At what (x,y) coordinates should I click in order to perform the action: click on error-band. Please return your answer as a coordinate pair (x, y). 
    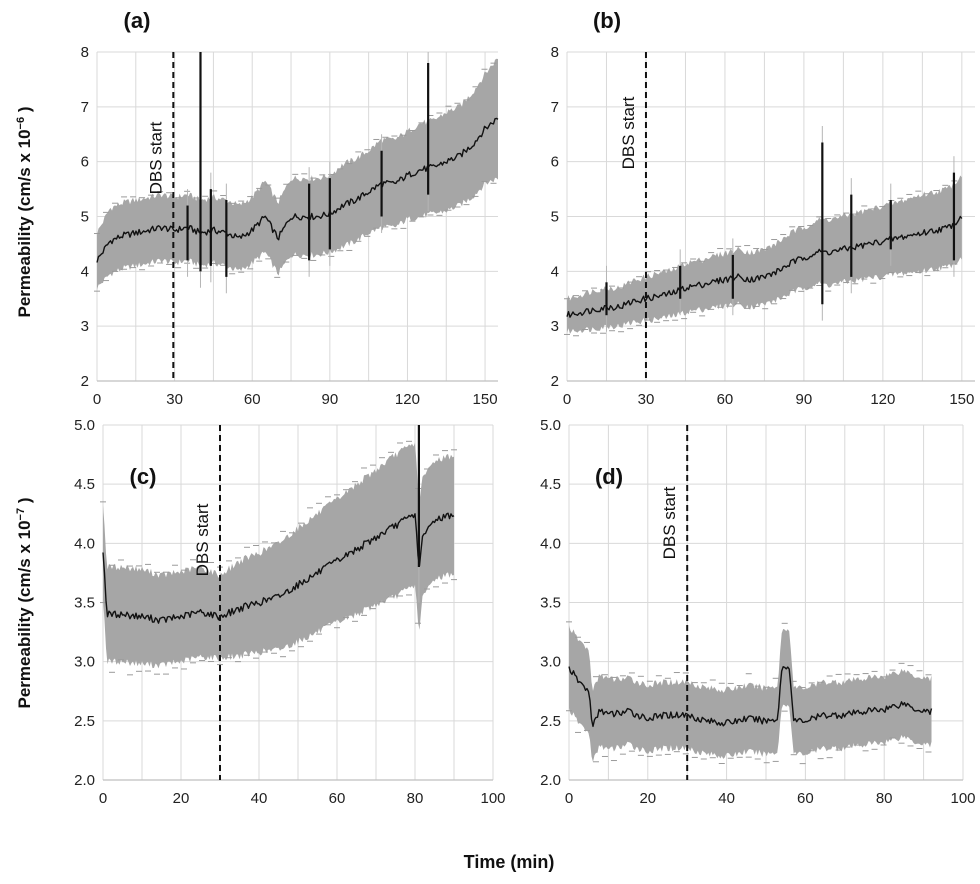
    Looking at the image, I should click on (750, 693).